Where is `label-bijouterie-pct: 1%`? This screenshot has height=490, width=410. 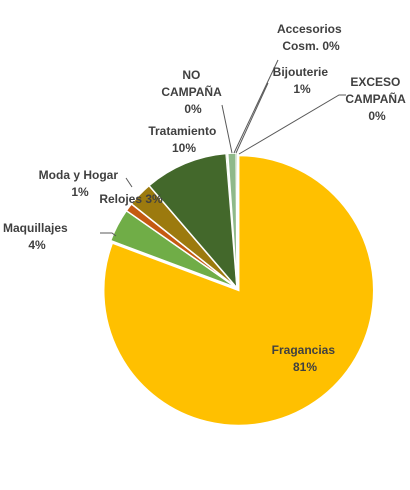
label-bijouterie-pct: 1% is located at coordinates (302, 89).